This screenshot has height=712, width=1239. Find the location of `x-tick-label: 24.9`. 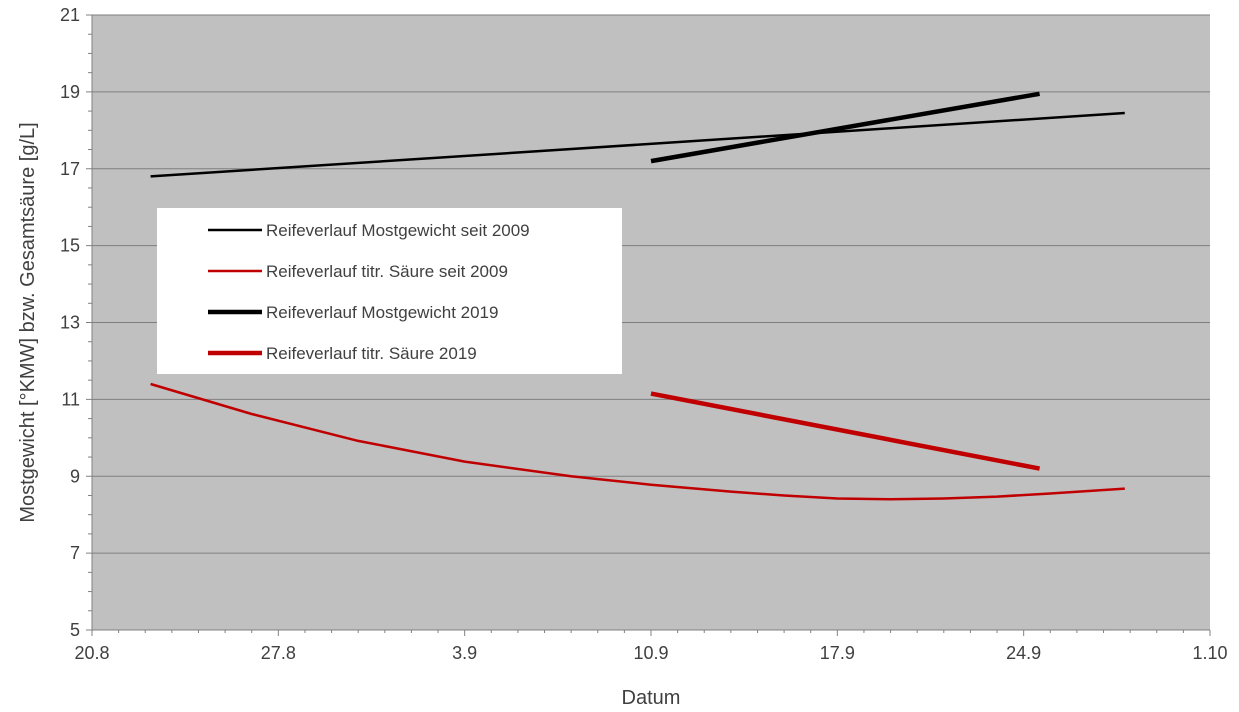

x-tick-label: 24.9 is located at coordinates (1023, 653).